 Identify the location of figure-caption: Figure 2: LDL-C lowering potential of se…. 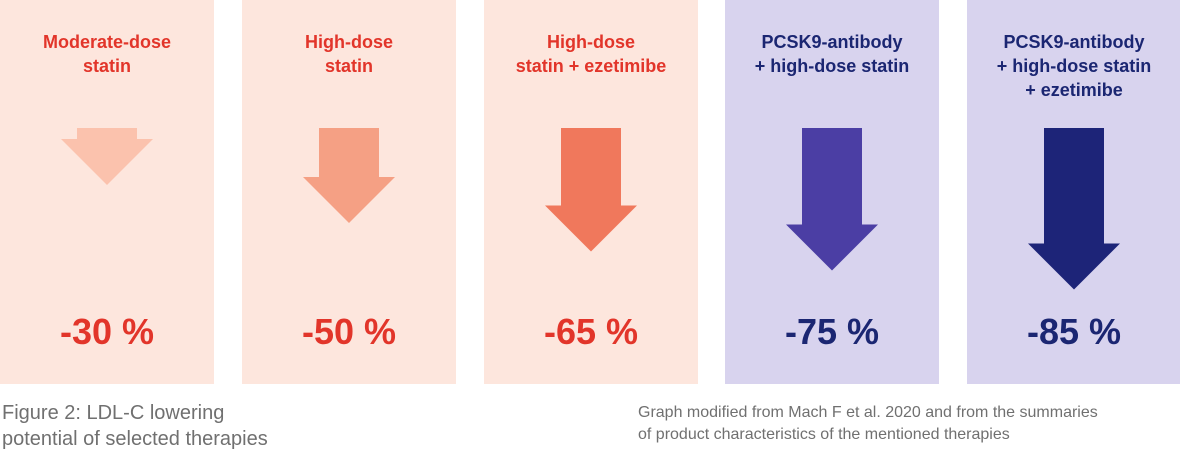
(135, 426).